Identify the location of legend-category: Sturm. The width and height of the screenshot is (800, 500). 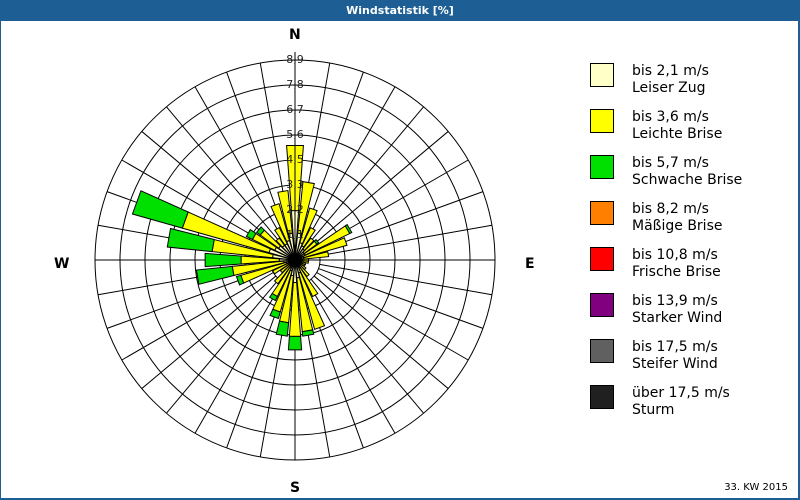
(653, 410).